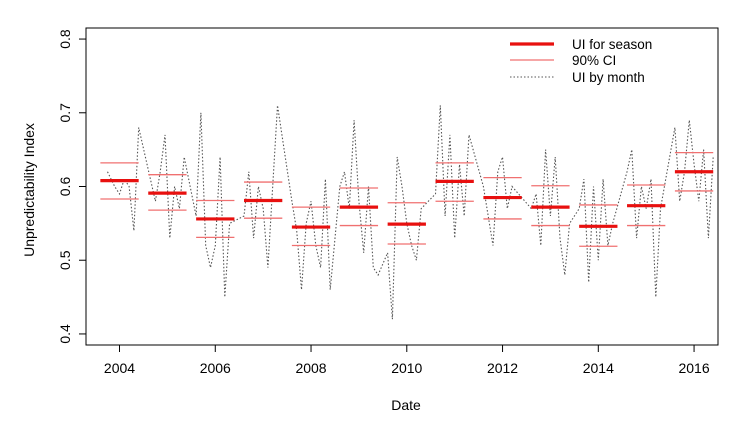  Describe the element at coordinates (65, 334) in the screenshot. I see `y-tick-label: 0.4` at that location.